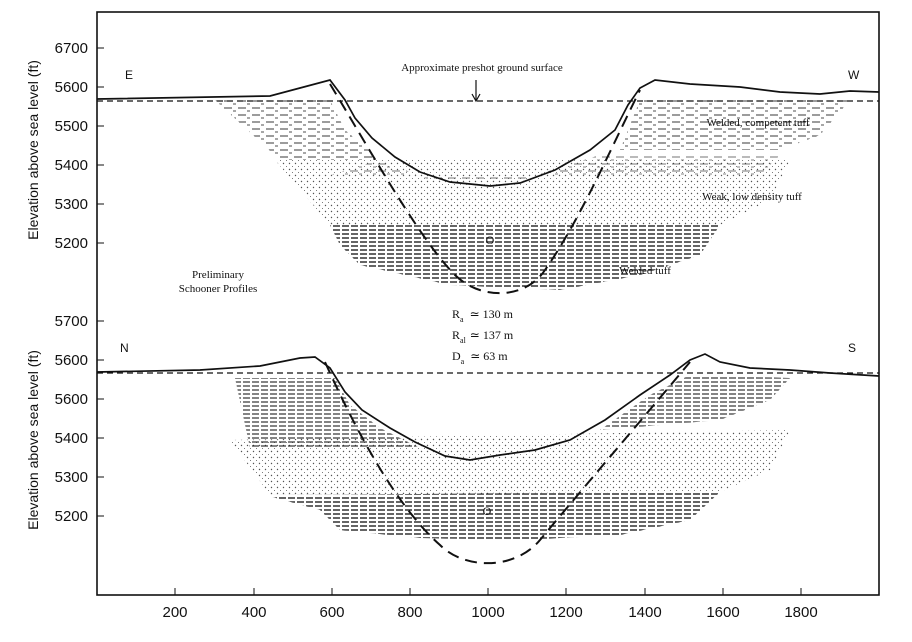  I want to click on apparent-crater-dashed-bottom, so click(507, 463).